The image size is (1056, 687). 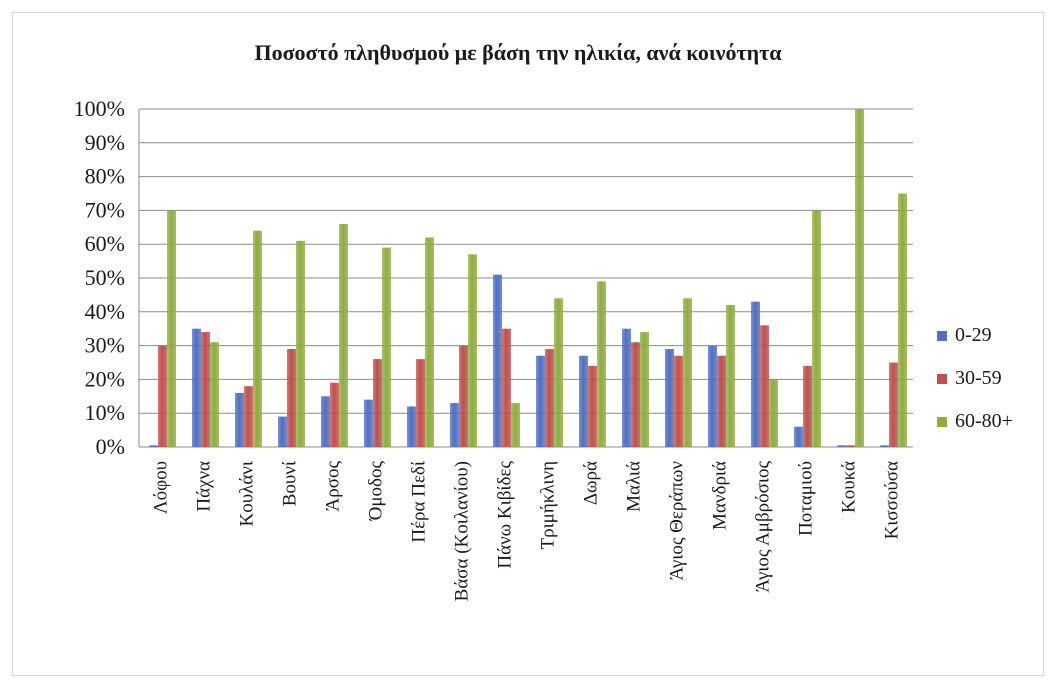 What do you see at coordinates (806, 498) in the screenshot?
I see `x-tick-label: Ποταμιού` at bounding box center [806, 498].